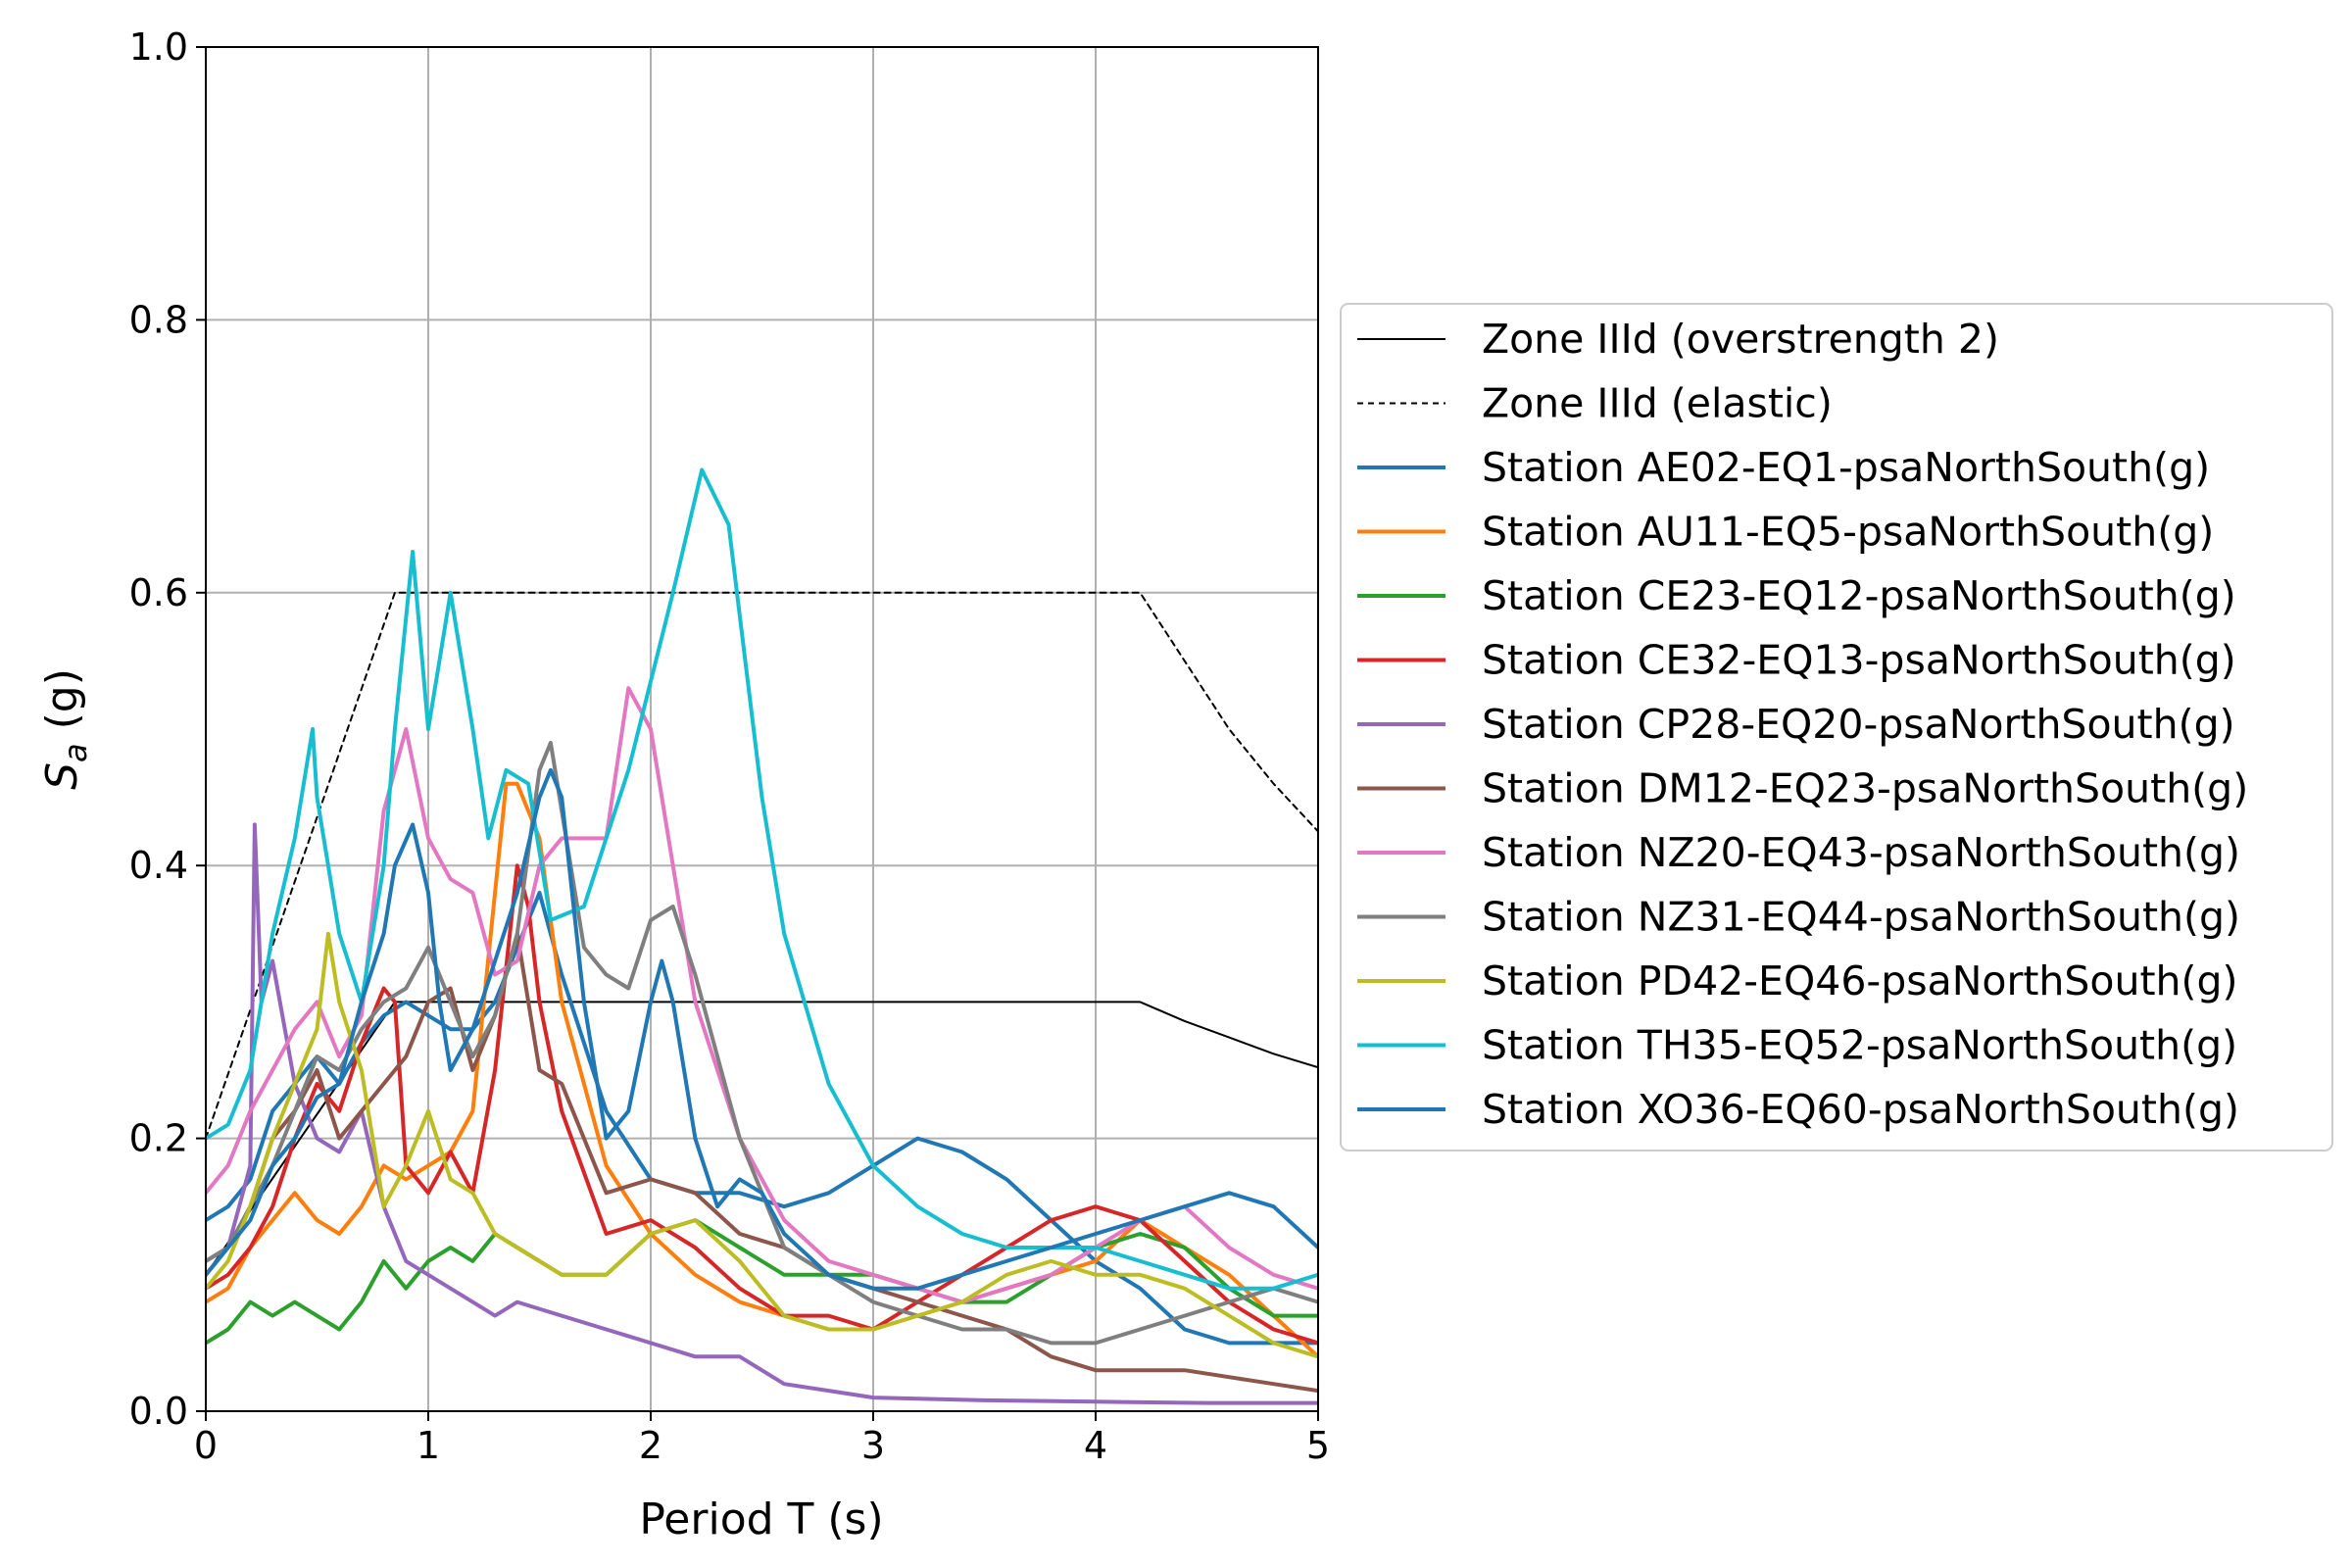 The image size is (2352, 1568). What do you see at coordinates (1657, 403) in the screenshot?
I see `legend-label-1: Zone IIId (elastic)` at bounding box center [1657, 403].